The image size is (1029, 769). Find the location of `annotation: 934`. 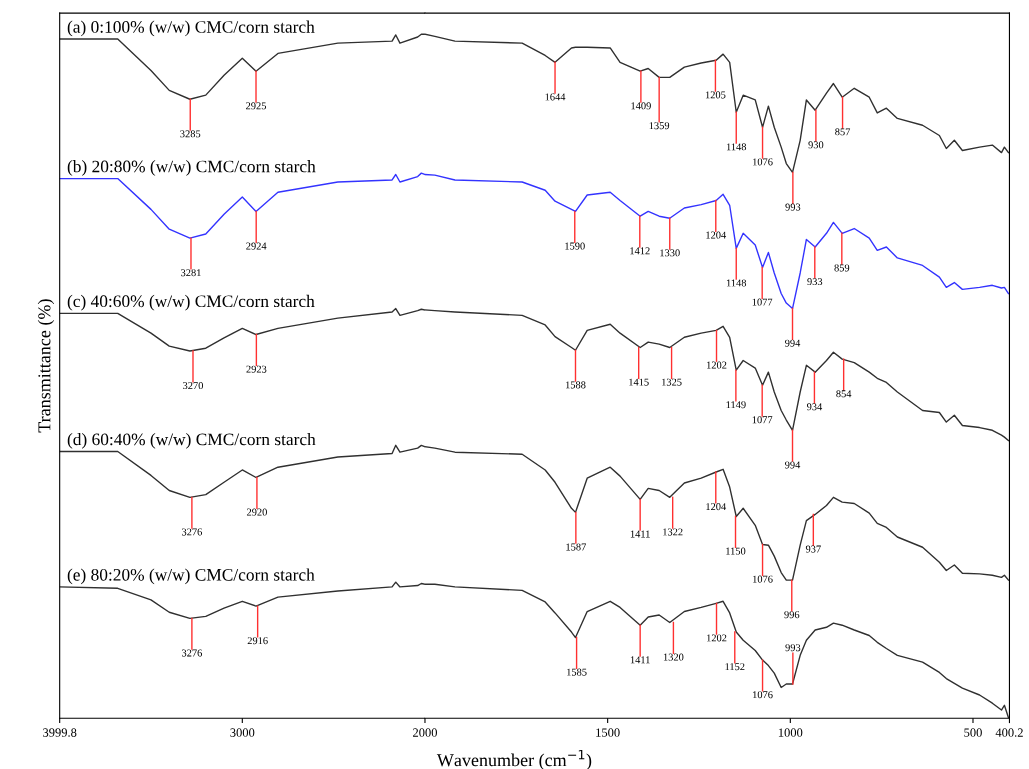

annotation: 934 is located at coordinates (814, 407).